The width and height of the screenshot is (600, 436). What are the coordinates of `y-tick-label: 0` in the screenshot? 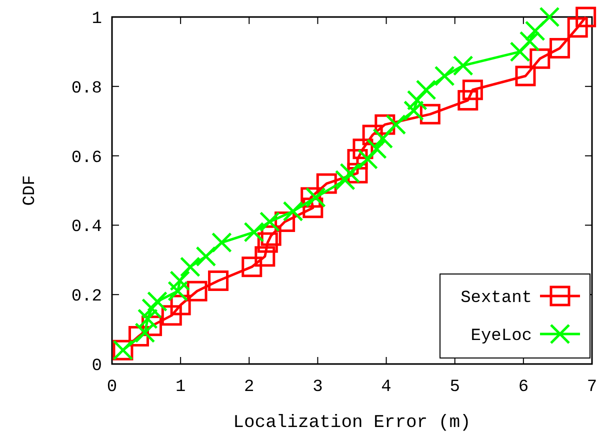 It's located at (97, 366).